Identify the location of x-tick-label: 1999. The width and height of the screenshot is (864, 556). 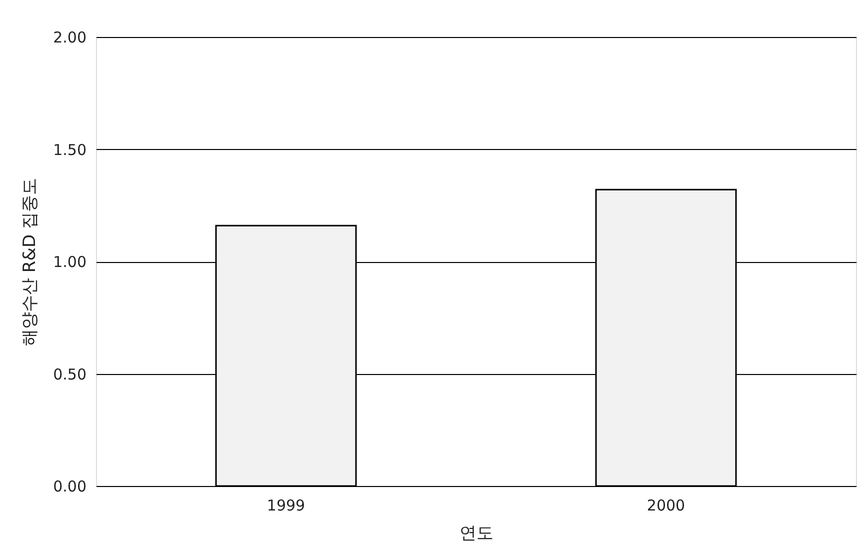
(286, 505).